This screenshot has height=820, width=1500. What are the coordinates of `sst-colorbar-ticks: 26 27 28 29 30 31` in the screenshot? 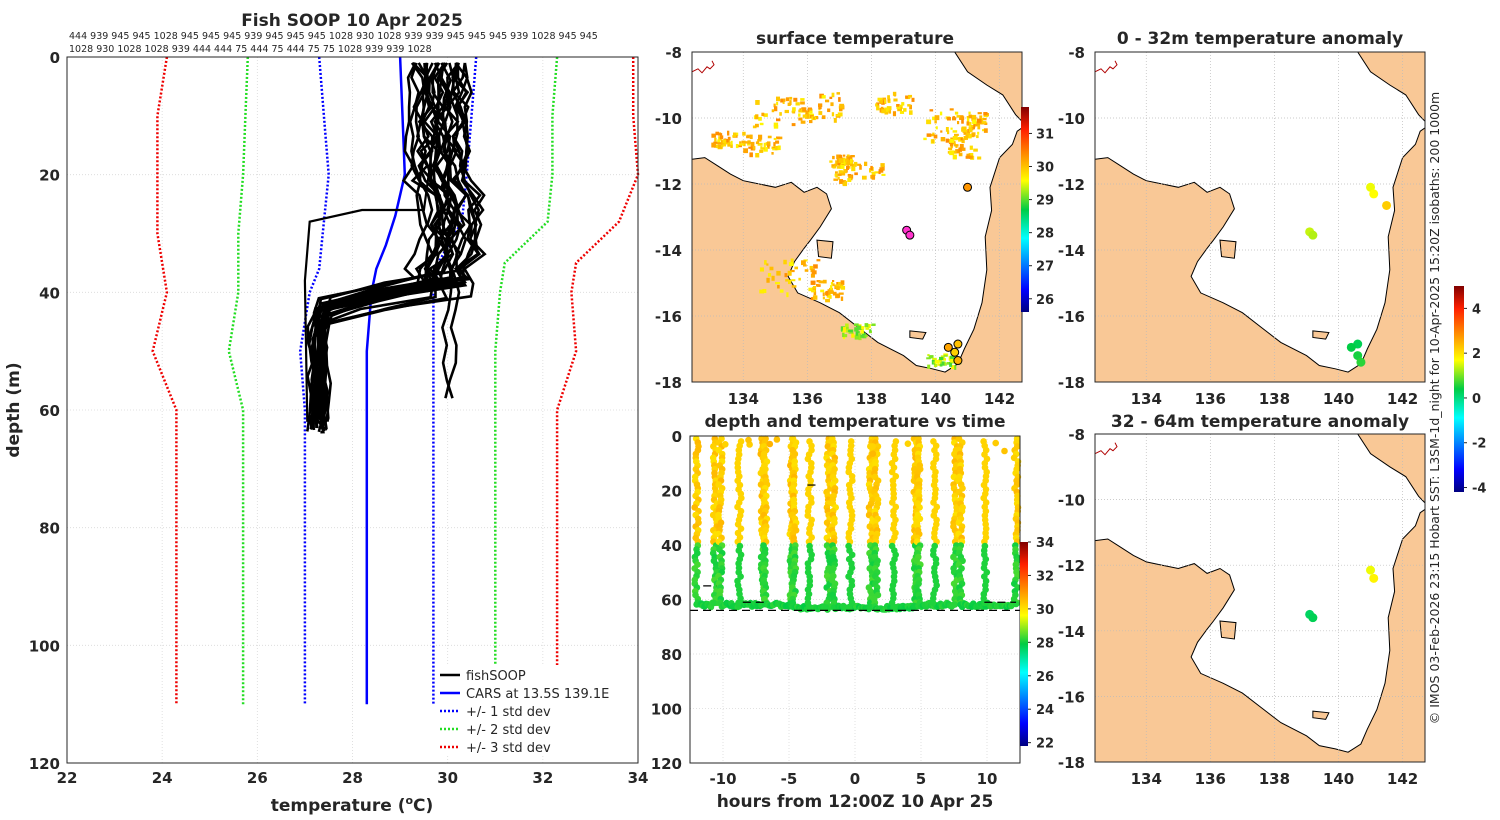 It's located at (1041, 217).